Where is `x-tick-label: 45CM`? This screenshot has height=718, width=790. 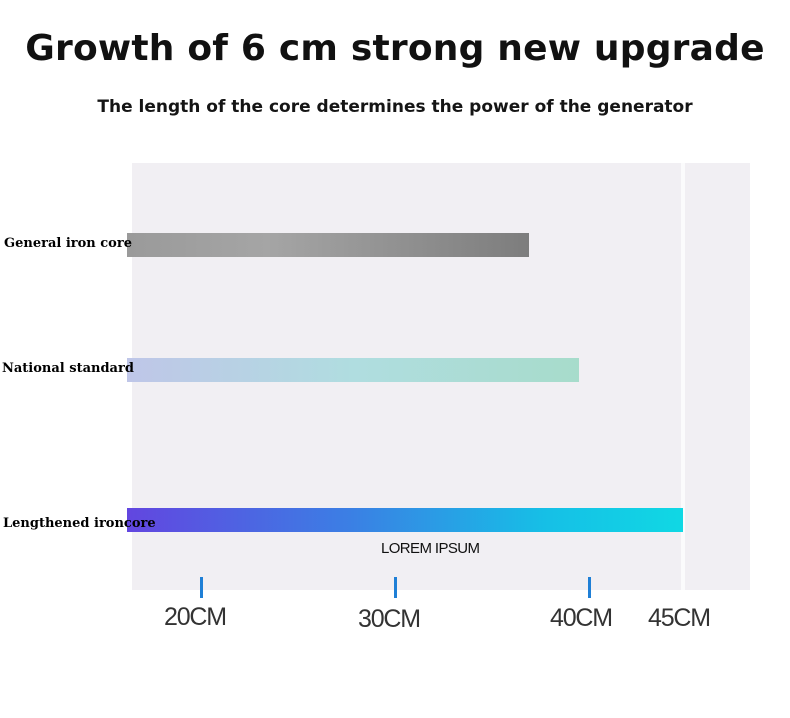
x-tick-label: 45CM is located at coordinates (679, 618).